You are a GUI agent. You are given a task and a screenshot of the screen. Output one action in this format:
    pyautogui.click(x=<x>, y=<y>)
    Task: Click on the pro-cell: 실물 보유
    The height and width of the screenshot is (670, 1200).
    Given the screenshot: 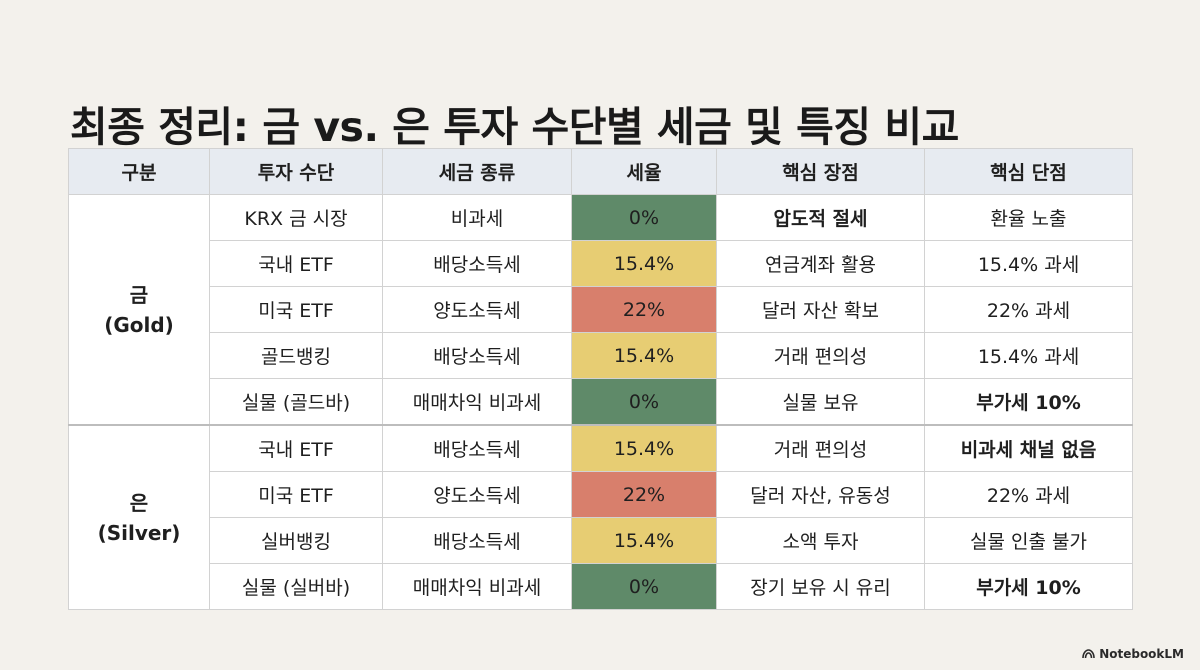 What is the action you would take?
    pyautogui.click(x=820, y=402)
    